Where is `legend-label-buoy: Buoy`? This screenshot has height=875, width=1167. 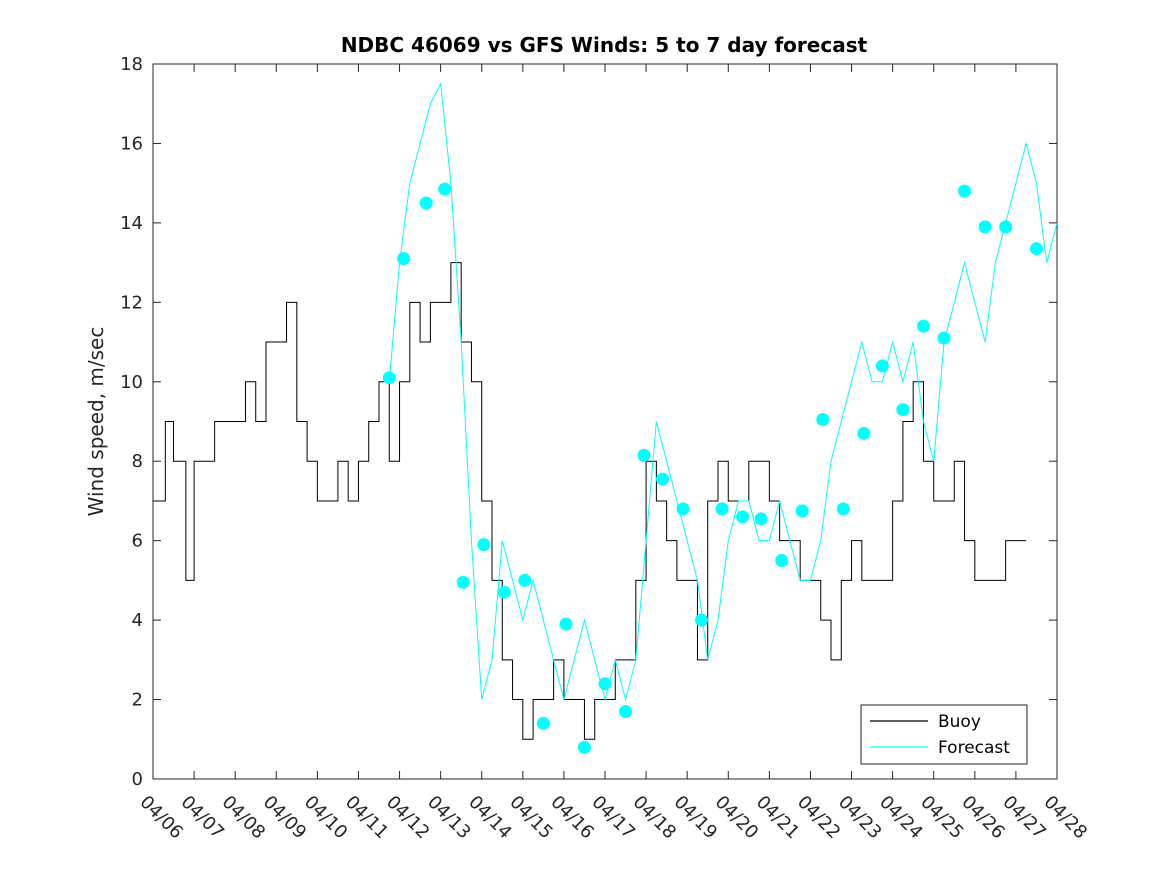
legend-label-buoy: Buoy is located at coordinates (959, 722).